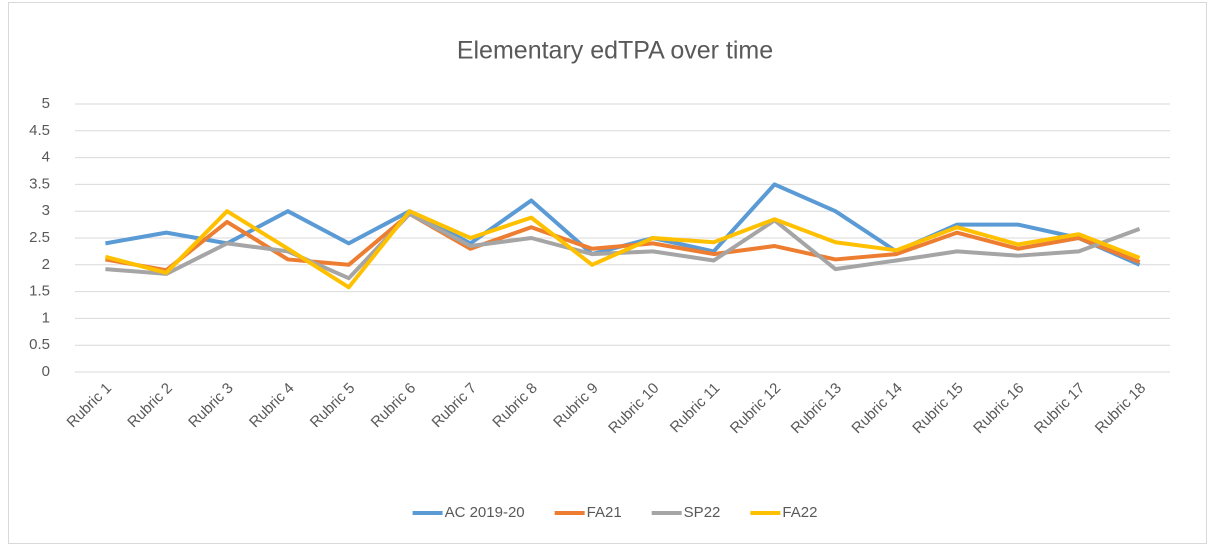 The height and width of the screenshot is (547, 1209). I want to click on y-tick-label: 4.5, so click(39, 130).